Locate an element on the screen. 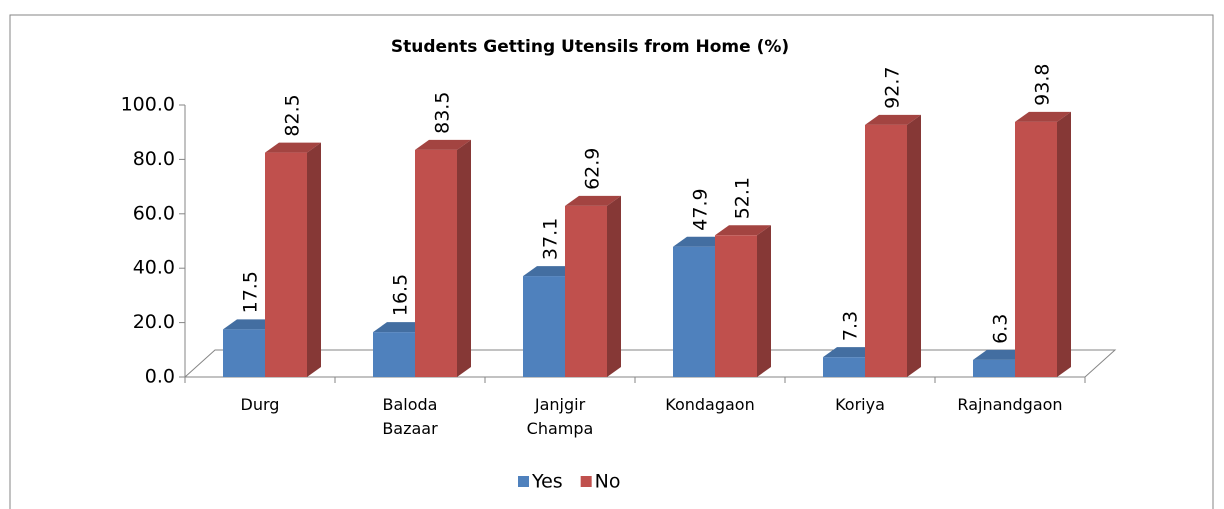 The width and height of the screenshot is (1224, 509). y-tick-label: 40.0 is located at coordinates (154, 268).